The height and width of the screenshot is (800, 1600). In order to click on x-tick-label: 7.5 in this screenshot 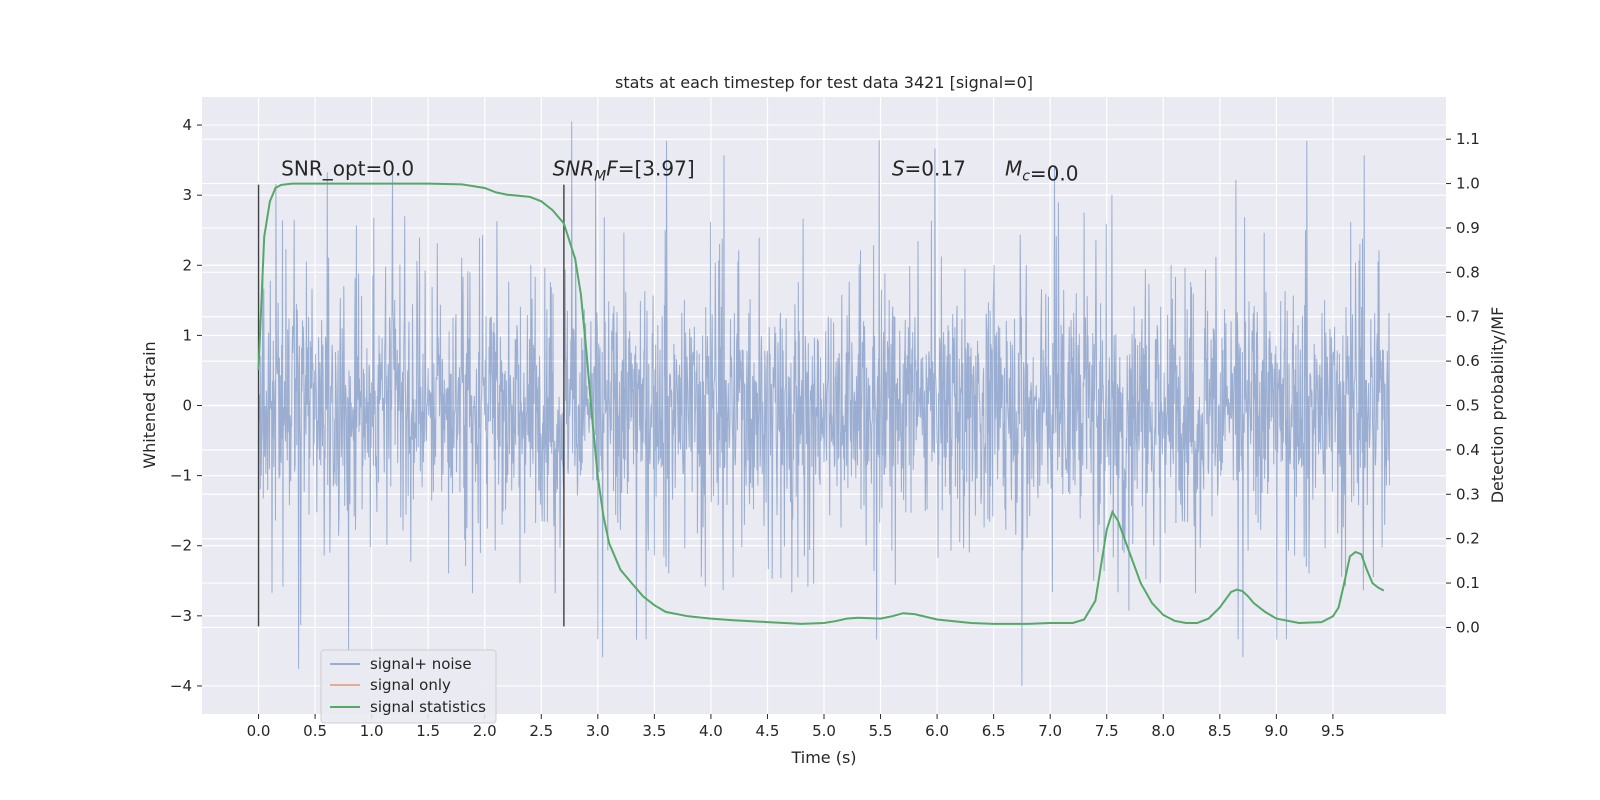, I will do `click(1107, 731)`.